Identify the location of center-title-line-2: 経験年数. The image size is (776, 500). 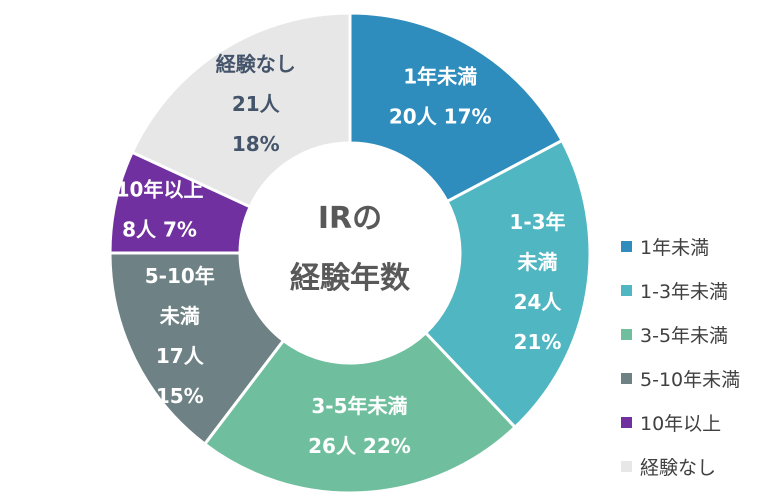
(350, 278).